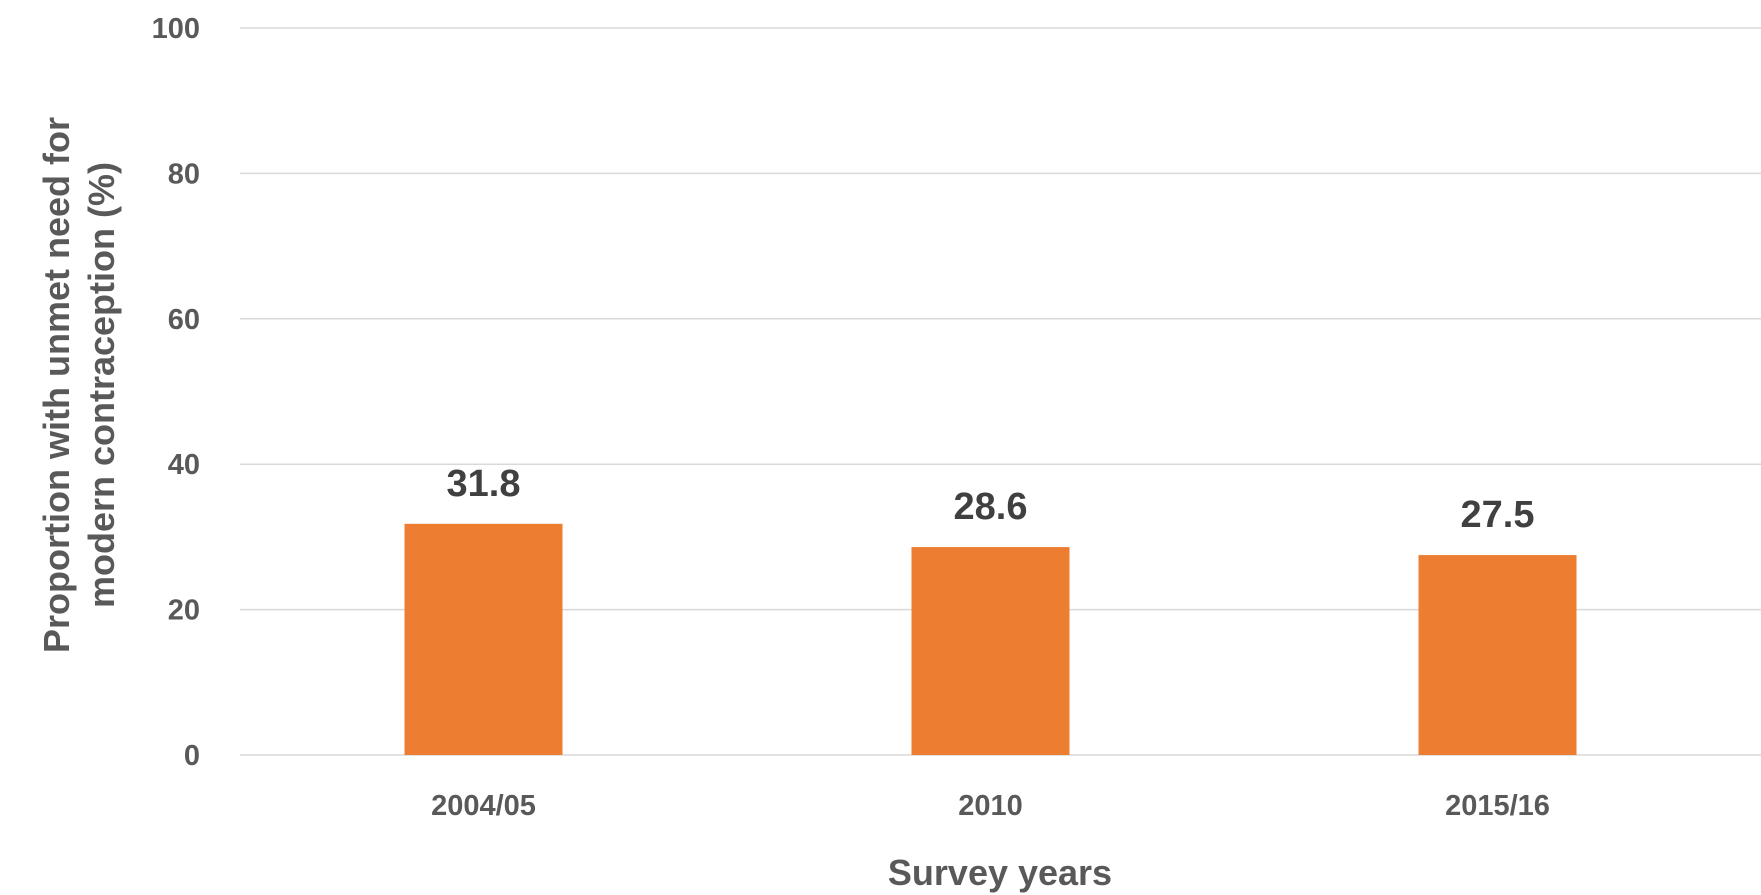 This screenshot has height=895, width=1761. I want to click on x-tick-label-2: 2010, so click(990, 806).